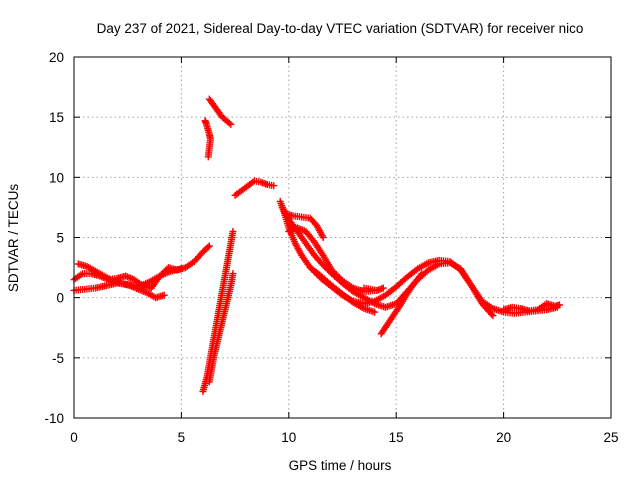  I want to click on y-tick-label: -10, so click(54, 418).